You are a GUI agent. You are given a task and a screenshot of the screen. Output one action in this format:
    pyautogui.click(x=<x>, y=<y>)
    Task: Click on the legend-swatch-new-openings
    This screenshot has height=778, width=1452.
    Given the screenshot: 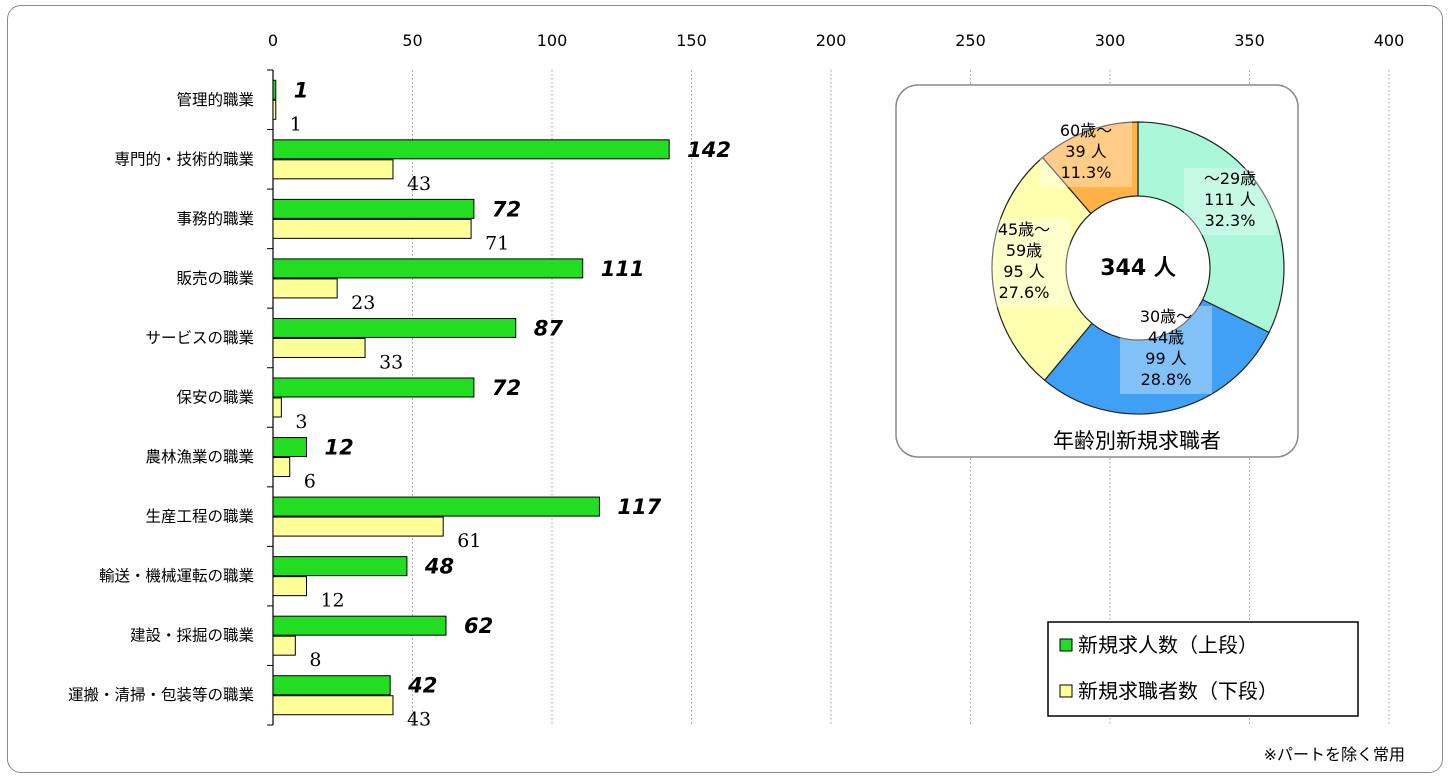 What is the action you would take?
    pyautogui.click(x=1066, y=645)
    